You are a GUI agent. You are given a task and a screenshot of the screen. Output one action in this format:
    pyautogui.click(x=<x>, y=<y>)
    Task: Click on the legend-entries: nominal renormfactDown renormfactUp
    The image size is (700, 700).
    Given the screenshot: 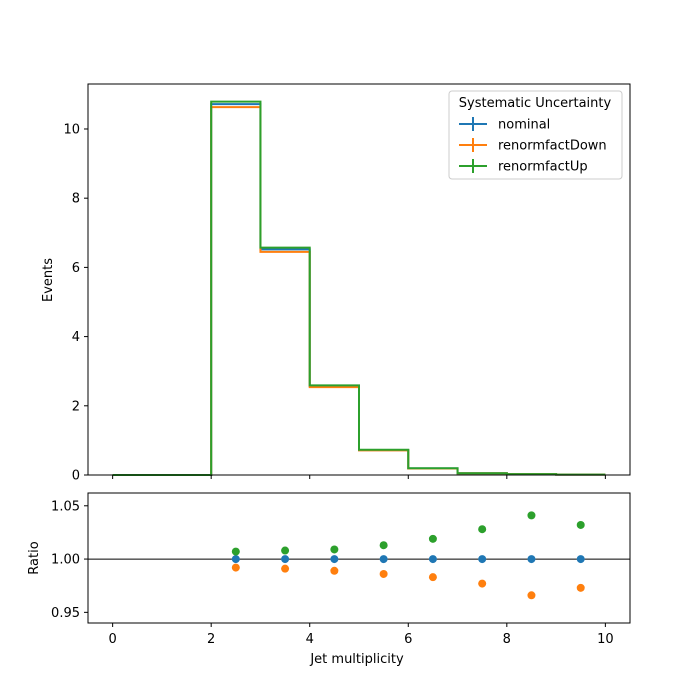 What is the action you would take?
    pyautogui.click(x=533, y=146)
    